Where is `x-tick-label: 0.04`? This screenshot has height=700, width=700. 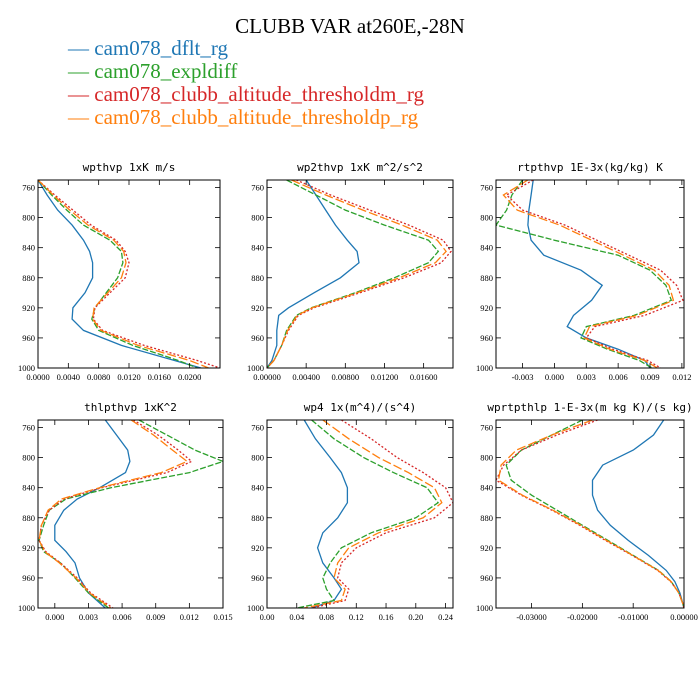
x-tick-label: 0.04 is located at coordinates (297, 617).